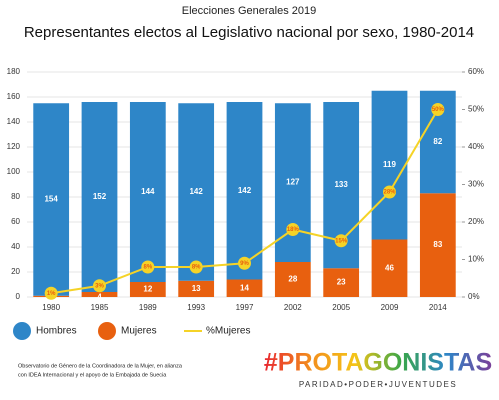 The image size is (499, 400). I want to click on y-tick-label: 60, so click(15, 221).